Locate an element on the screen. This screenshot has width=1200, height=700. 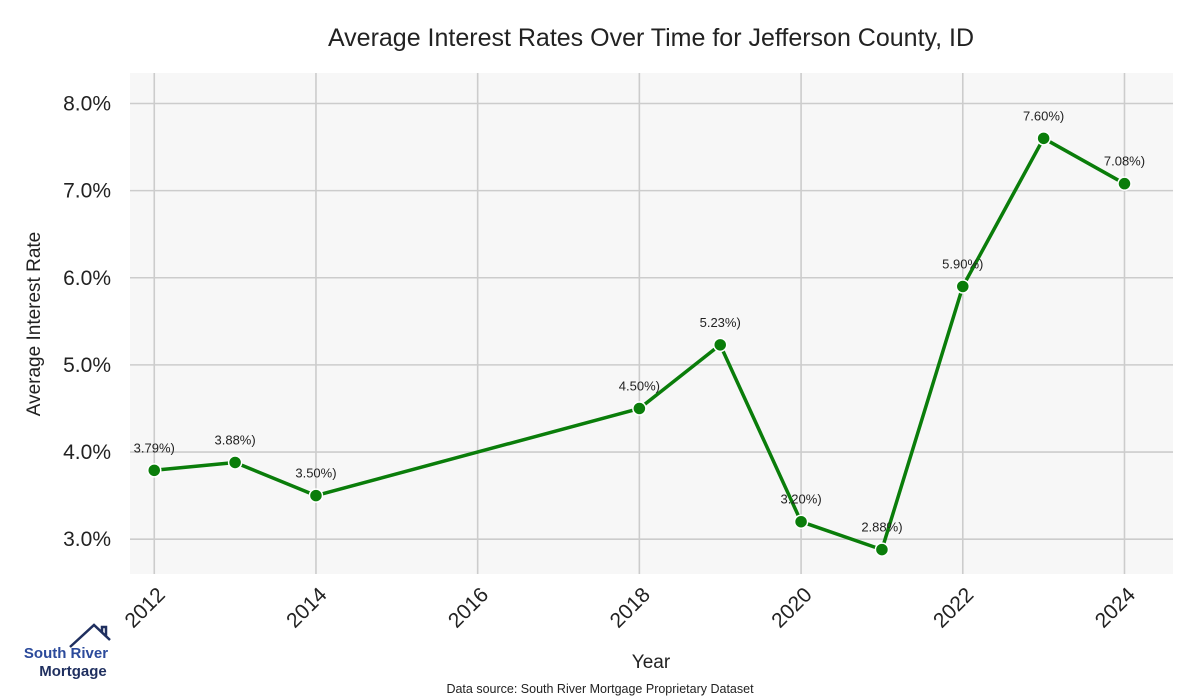
x-tick-label: 2020 is located at coordinates (791, 607).